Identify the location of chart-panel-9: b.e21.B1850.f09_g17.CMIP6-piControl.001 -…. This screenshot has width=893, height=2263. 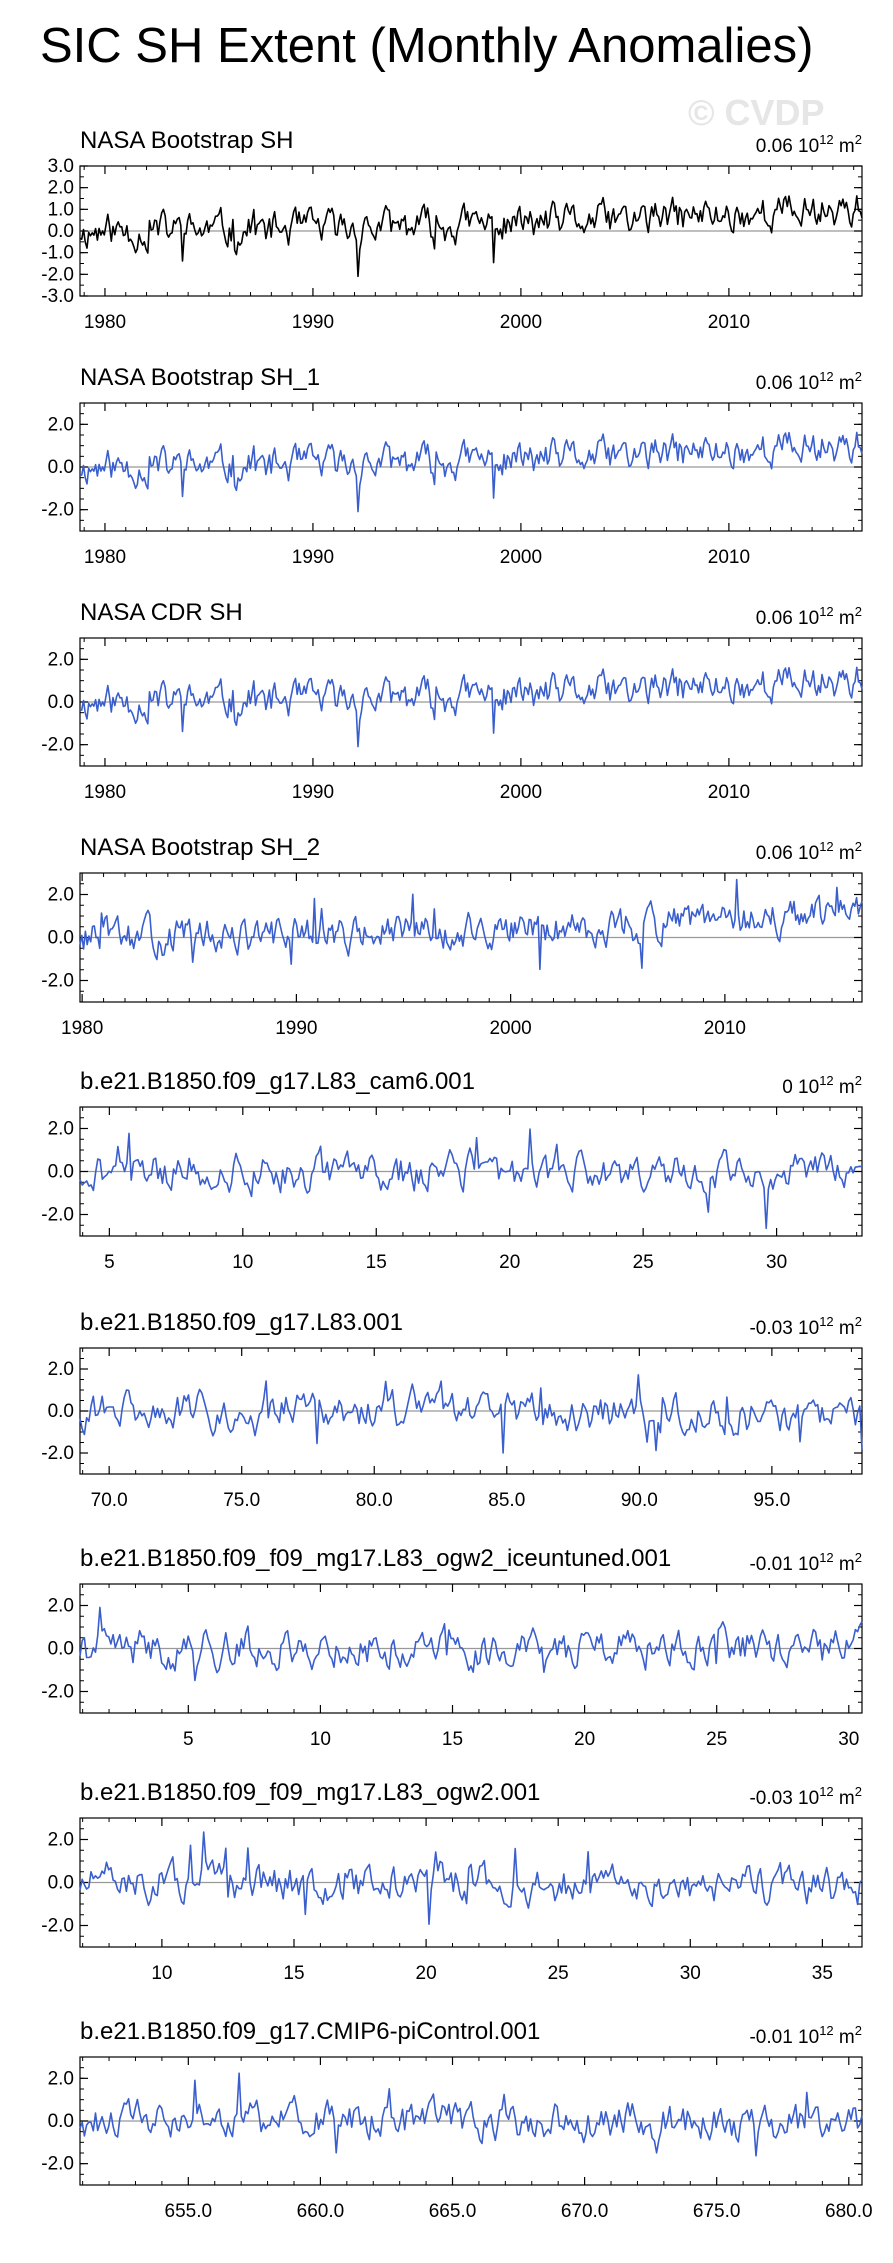
(456, 2120).